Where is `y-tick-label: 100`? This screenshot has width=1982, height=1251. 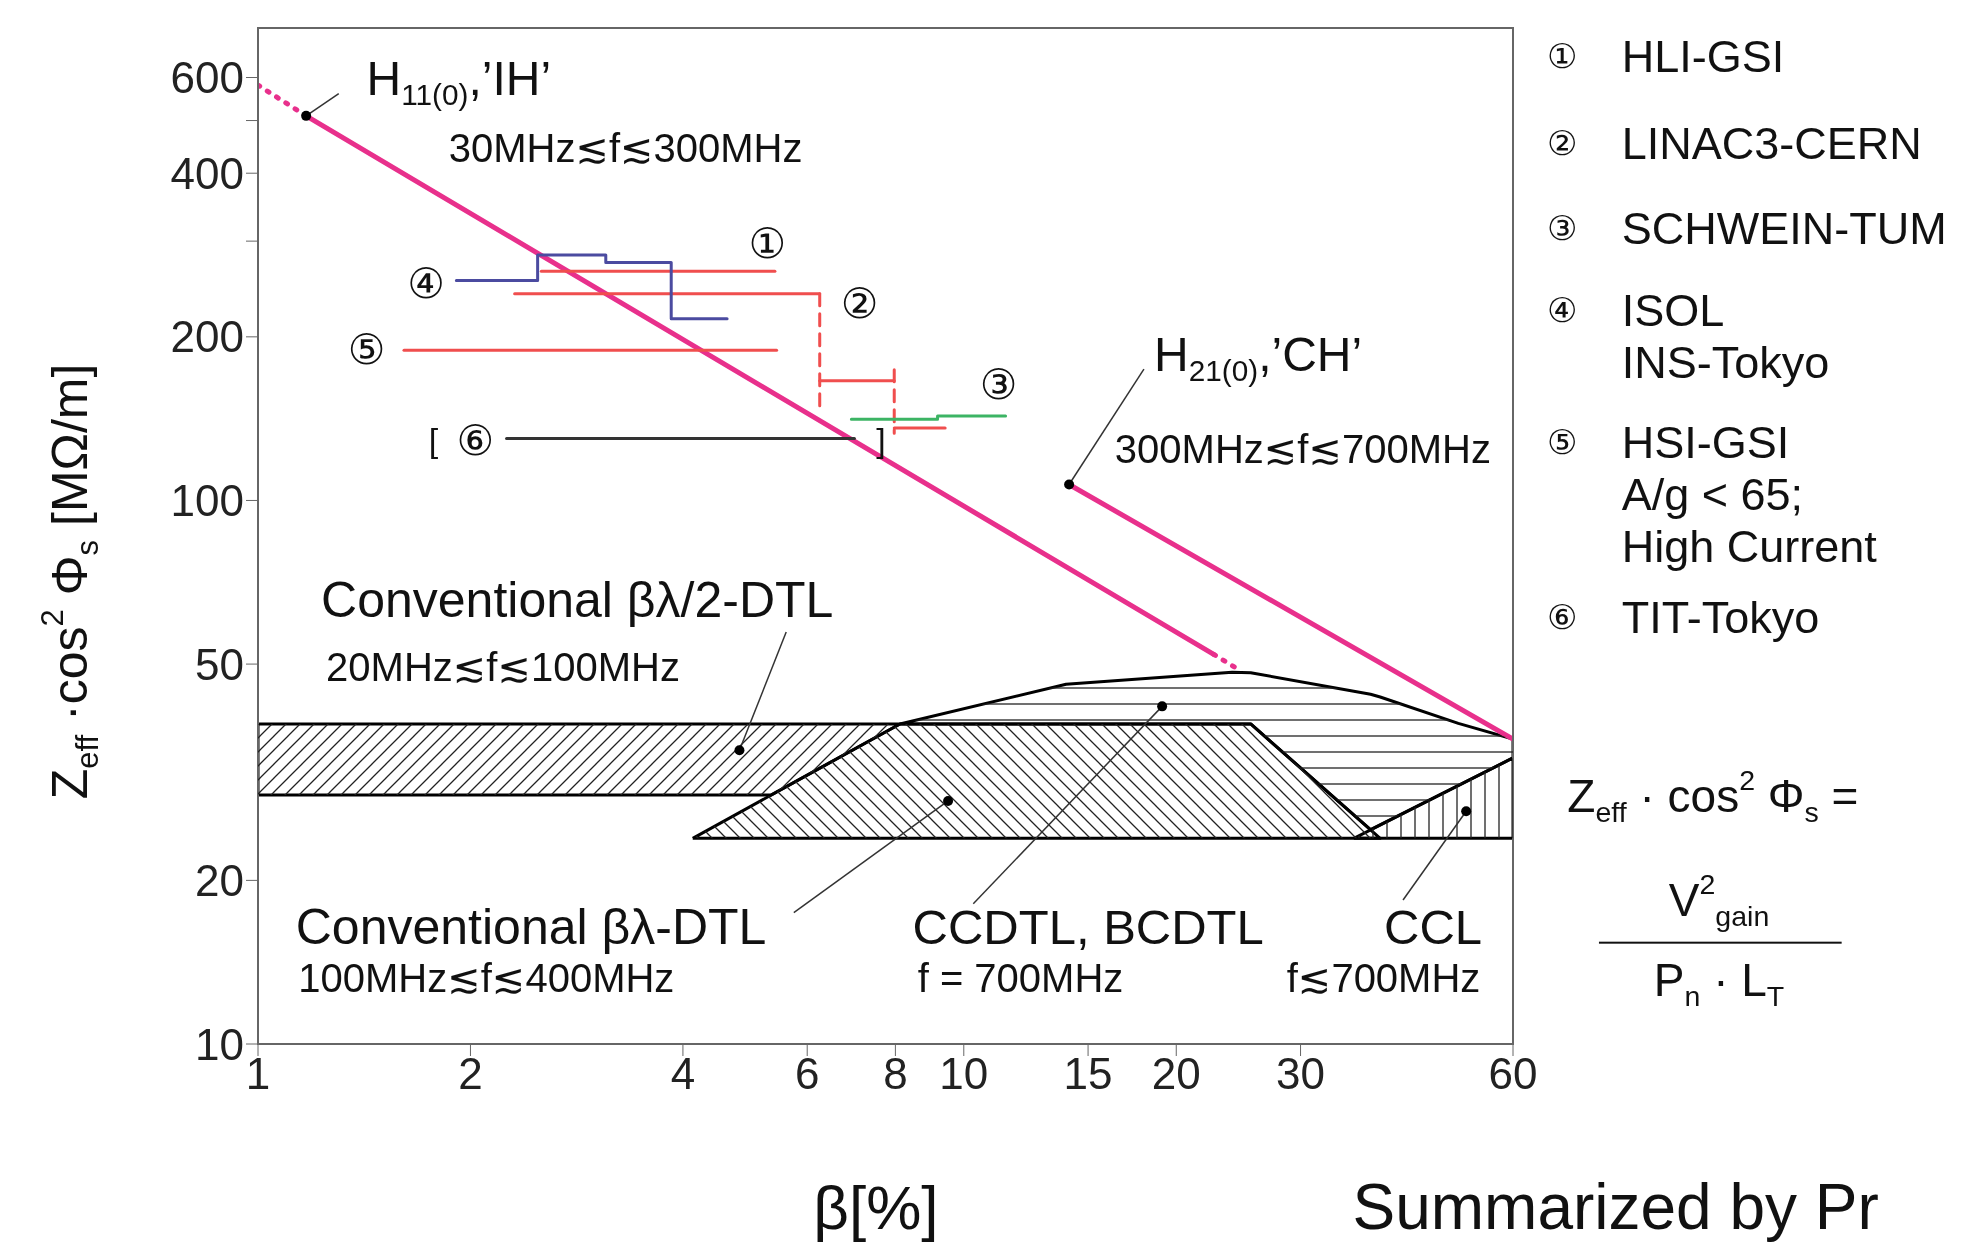 y-tick-label: 100 is located at coordinates (207, 501).